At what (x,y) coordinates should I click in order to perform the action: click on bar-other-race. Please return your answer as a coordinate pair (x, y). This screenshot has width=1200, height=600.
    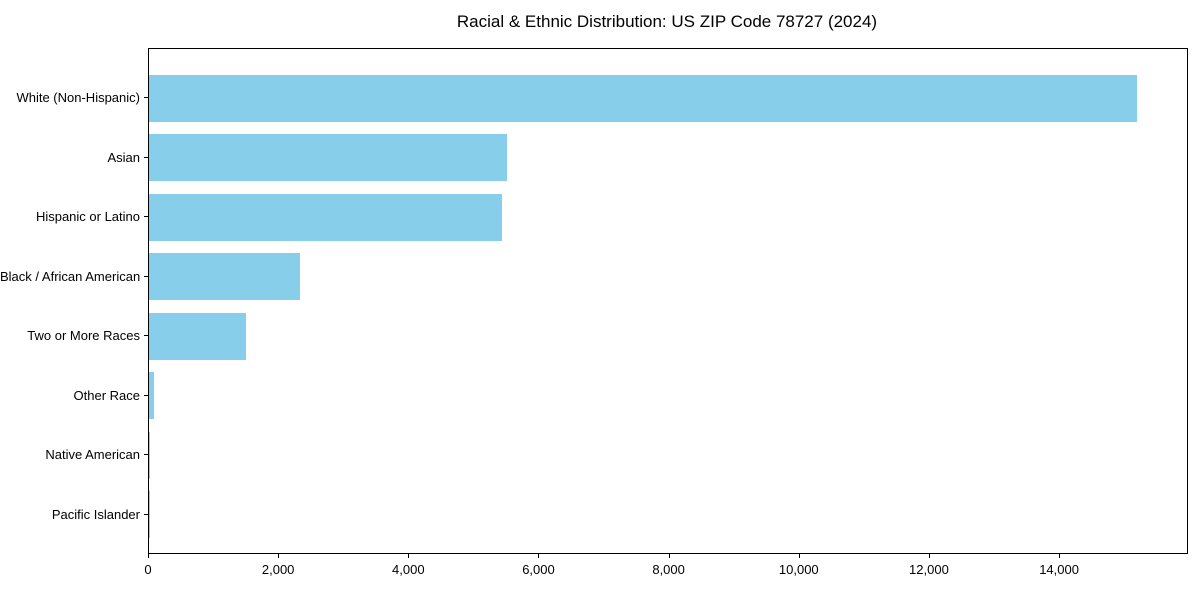
    Looking at the image, I should click on (152, 396).